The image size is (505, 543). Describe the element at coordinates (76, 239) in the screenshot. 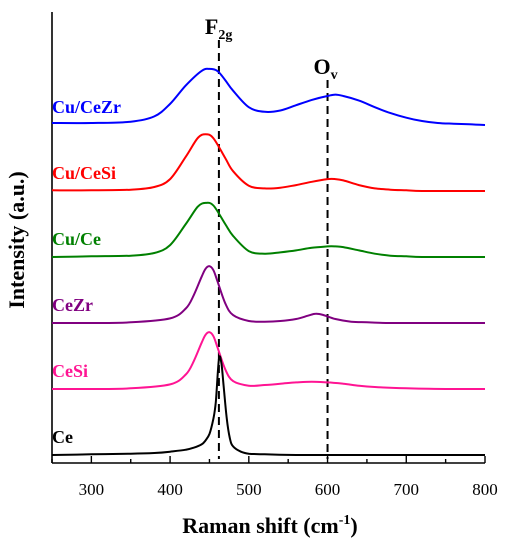

I see `series-label-cu-ce: Cu/Ce` at that location.